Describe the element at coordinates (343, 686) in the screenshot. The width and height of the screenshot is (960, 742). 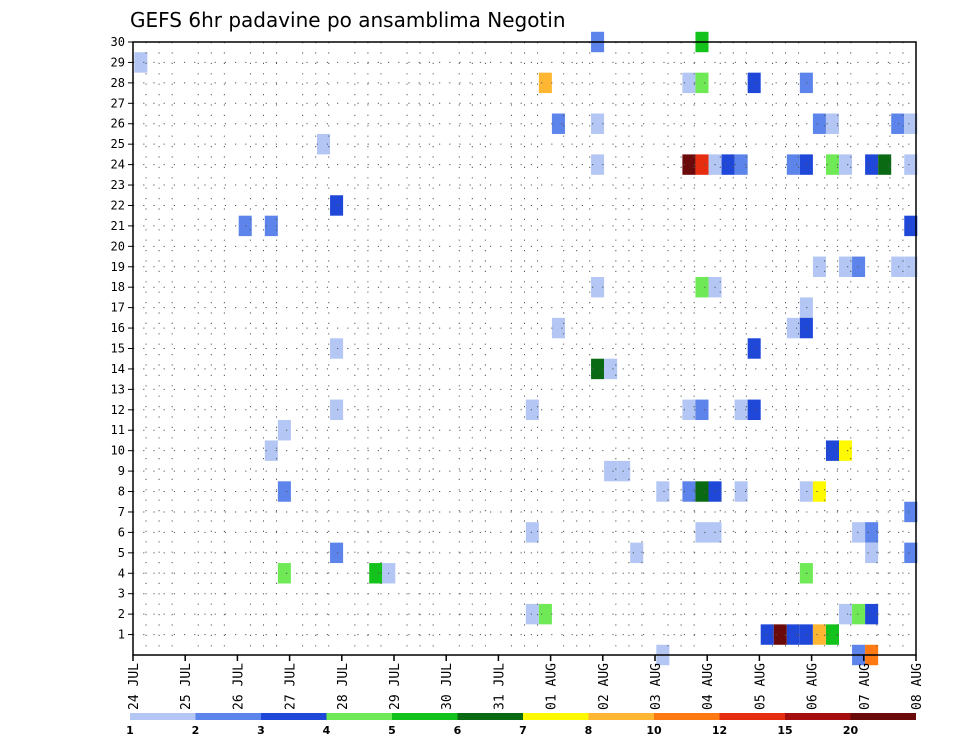
I see `x-tick-label: 28 JUL` at that location.